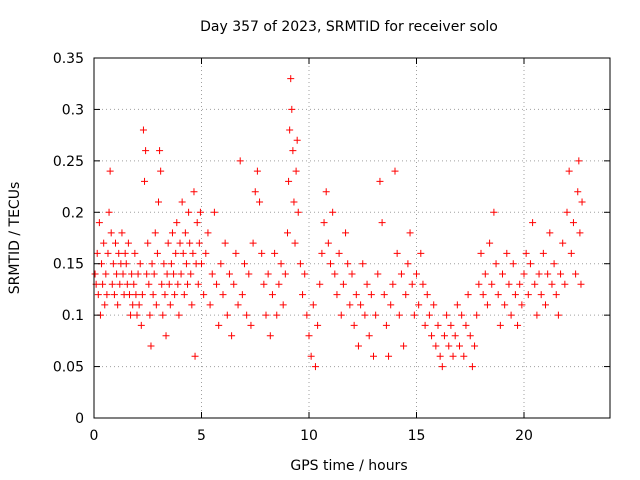  Describe the element at coordinates (309, 436) in the screenshot. I see `x-tick-label: 10` at that location.